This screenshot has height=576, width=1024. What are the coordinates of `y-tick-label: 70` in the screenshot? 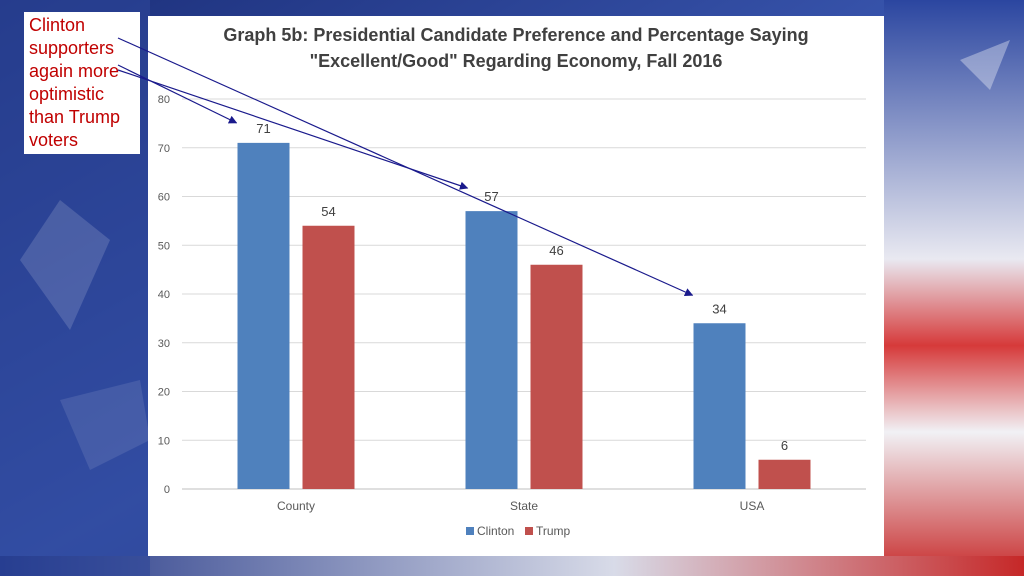 It's located at (164, 149).